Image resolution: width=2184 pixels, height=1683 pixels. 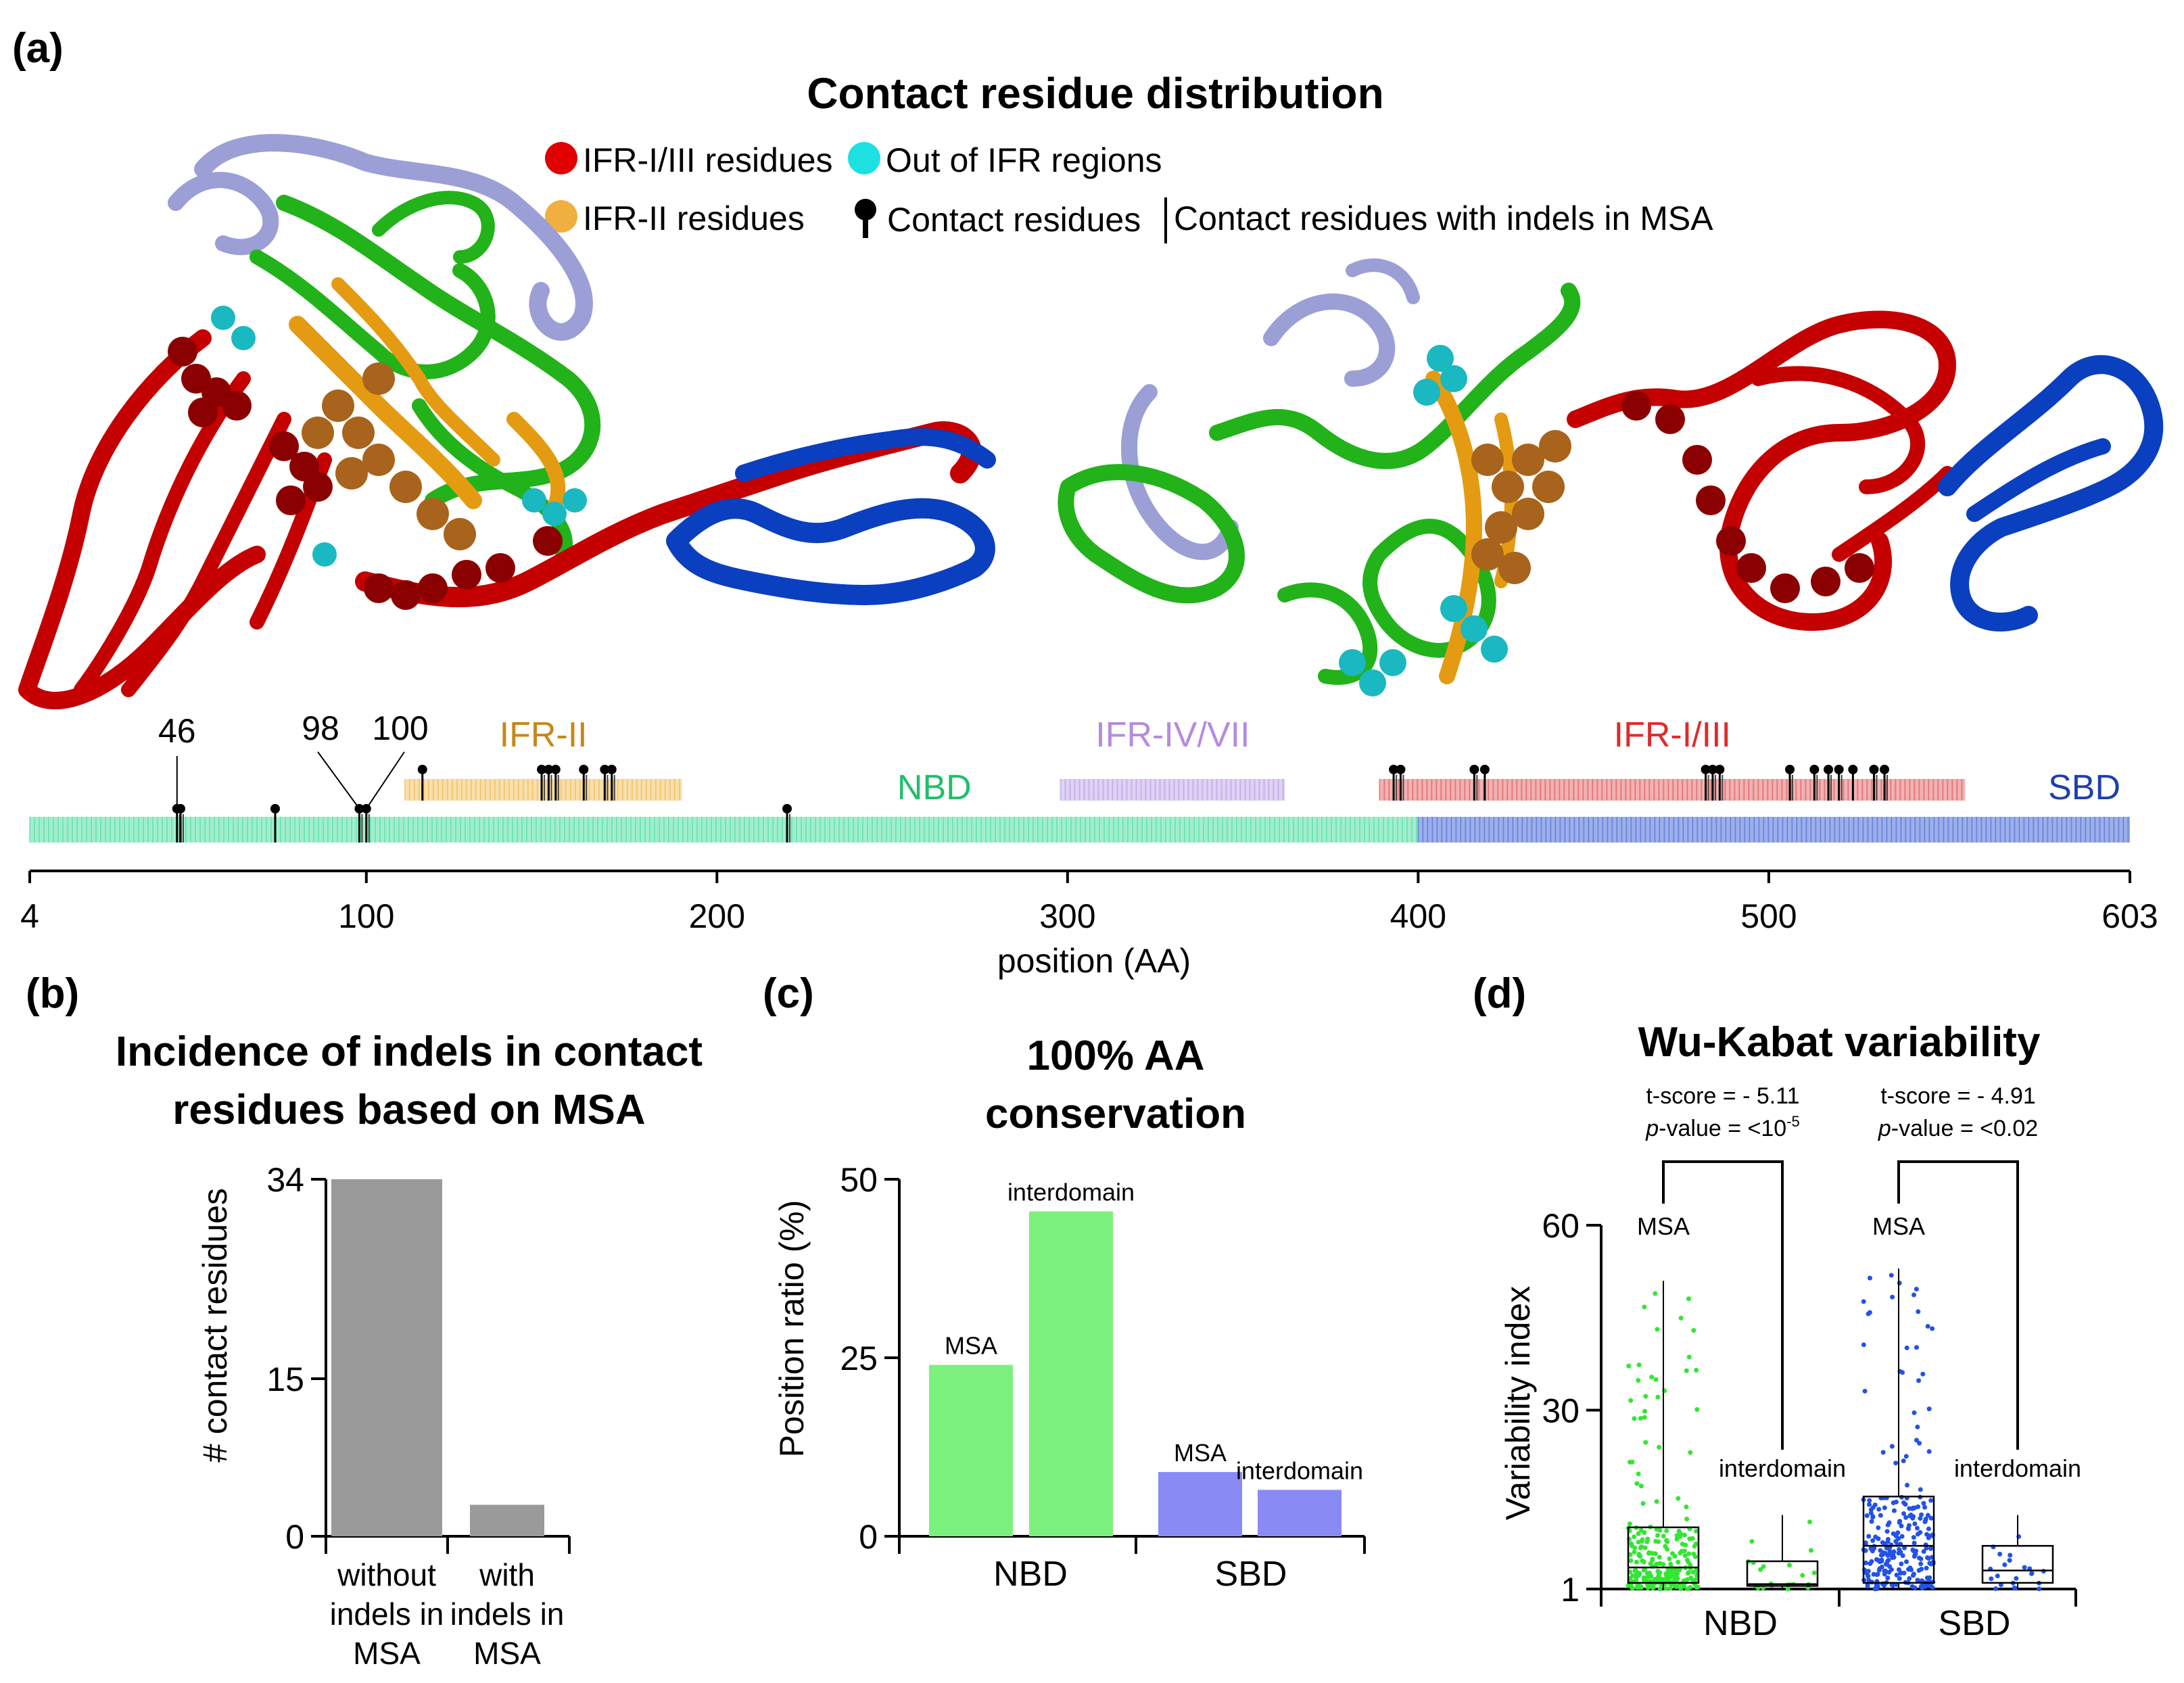 What do you see at coordinates (1115, 1114) in the screenshot?
I see `panel-c-title-line2: conservation` at bounding box center [1115, 1114].